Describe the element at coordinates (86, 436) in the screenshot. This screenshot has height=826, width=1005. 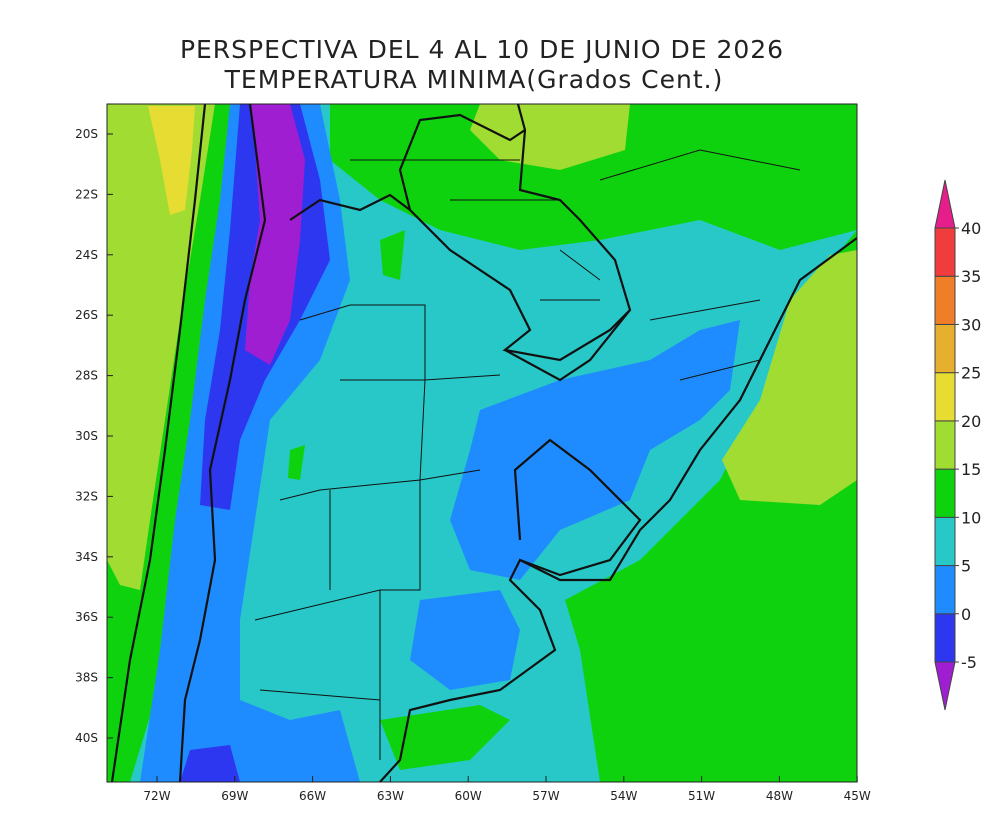
I see `lat-tick-label: 30S` at that location.